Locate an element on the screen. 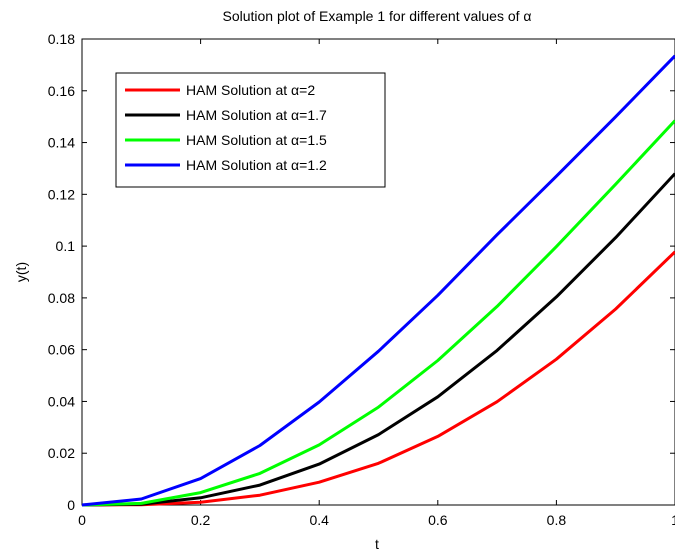  legend-label: HAM Solution at α=1.7 is located at coordinates (256, 115).